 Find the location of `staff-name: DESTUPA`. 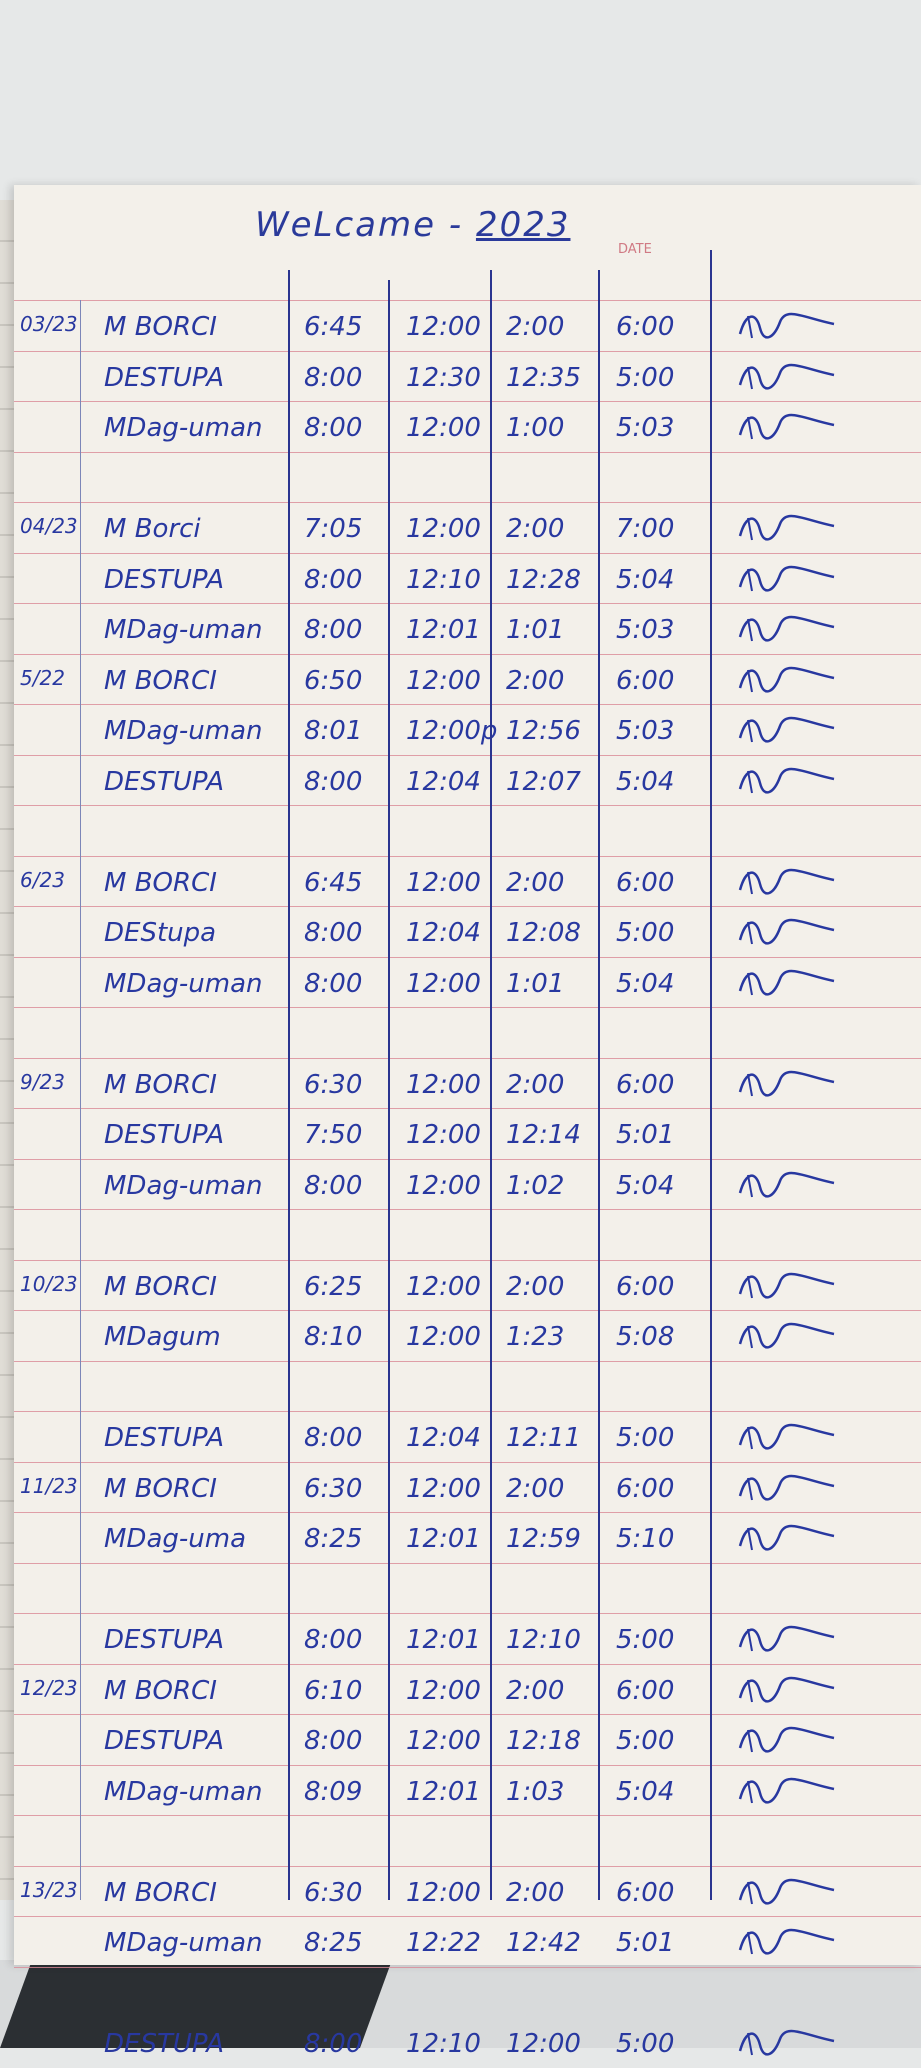

staff-name: DESTUPA is located at coordinates (164, 377).